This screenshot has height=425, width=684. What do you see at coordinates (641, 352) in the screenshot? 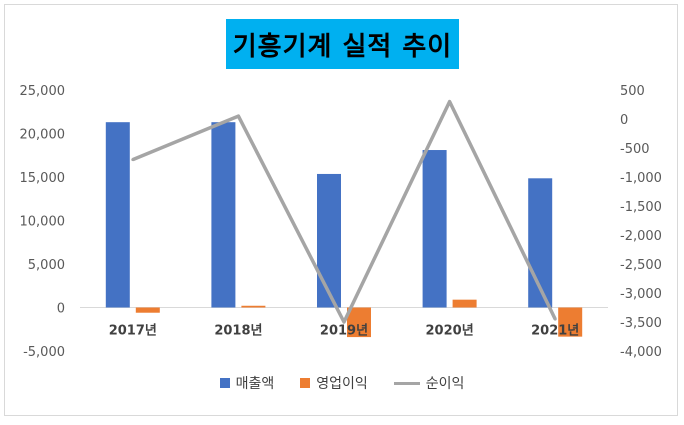
I see `right-axis-tick-label: -4,000` at bounding box center [641, 352].